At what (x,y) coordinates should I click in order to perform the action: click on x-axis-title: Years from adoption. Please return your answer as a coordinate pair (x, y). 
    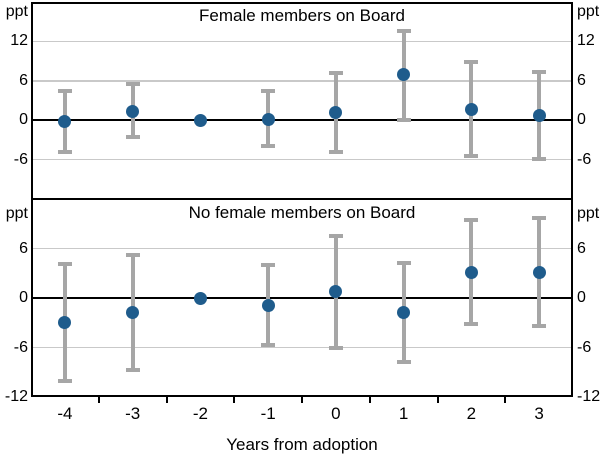
    Looking at the image, I should click on (302, 444).